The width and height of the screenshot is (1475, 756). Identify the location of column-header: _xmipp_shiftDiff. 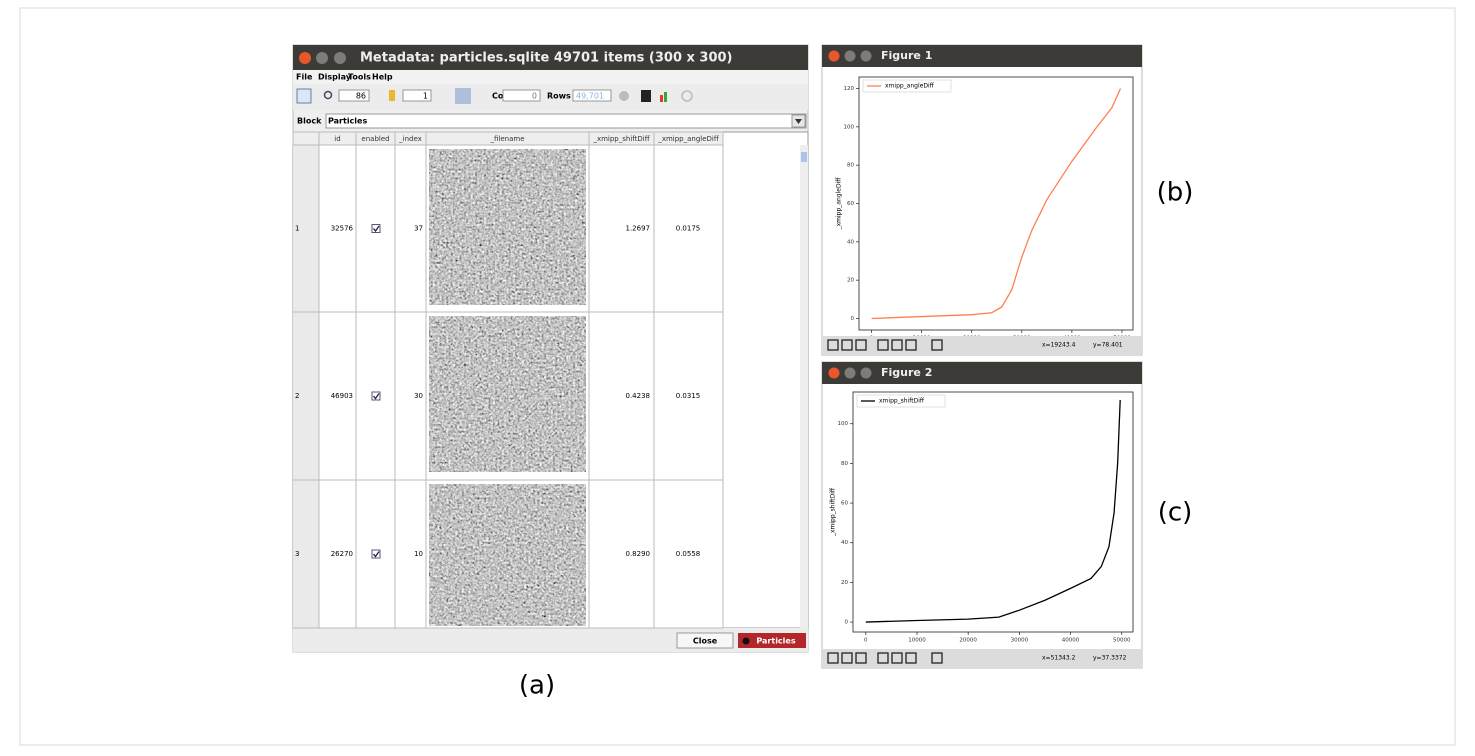
(620, 139).